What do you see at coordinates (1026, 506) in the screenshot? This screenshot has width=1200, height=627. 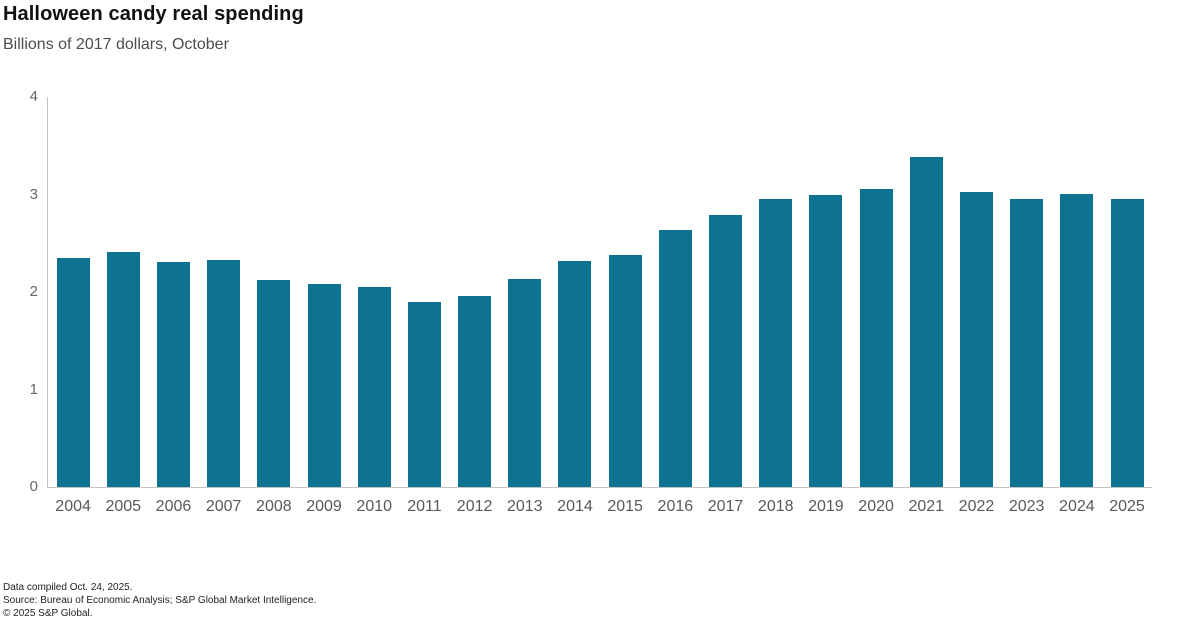 I see `x-tick-2023: 2023` at bounding box center [1026, 506].